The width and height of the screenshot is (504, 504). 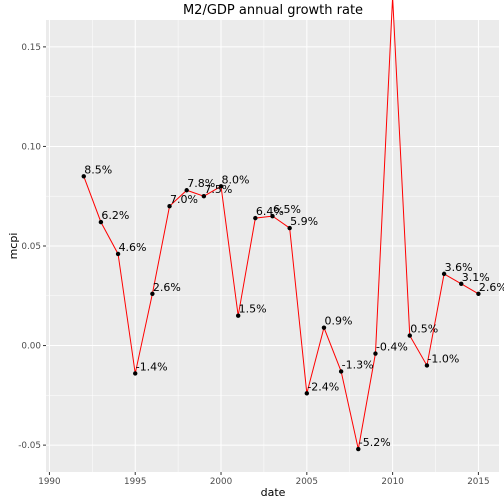 I want to click on x-tick-label: 2005, so click(x=307, y=482).